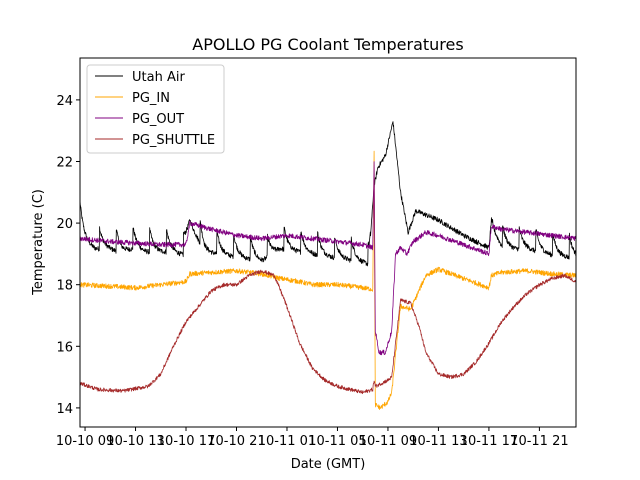 Image resolution: width=640 pixels, height=480 pixels. Describe the element at coordinates (489, 441) in the screenshot. I see `x-tick-label: 10-11 17` at that location.